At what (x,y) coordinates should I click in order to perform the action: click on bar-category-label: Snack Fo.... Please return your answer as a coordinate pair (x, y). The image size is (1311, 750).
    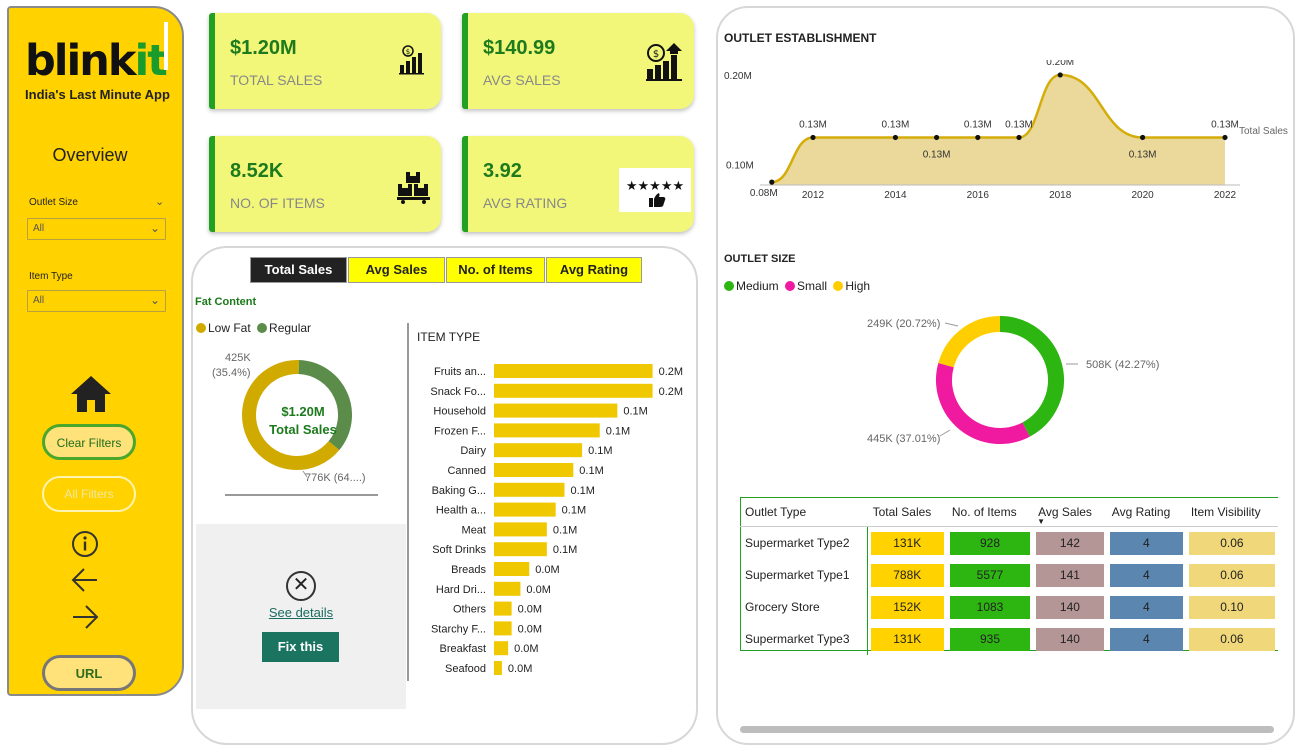
    Looking at the image, I should click on (458, 392).